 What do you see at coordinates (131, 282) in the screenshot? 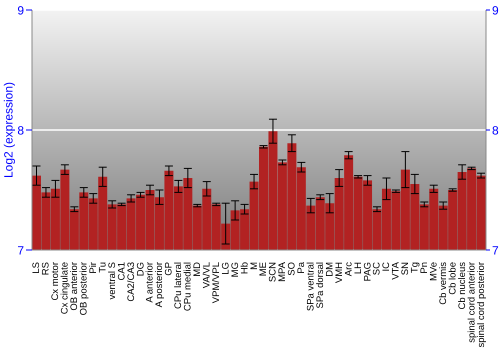
I see `x-tick-label: CA2/CA3` at bounding box center [131, 282].